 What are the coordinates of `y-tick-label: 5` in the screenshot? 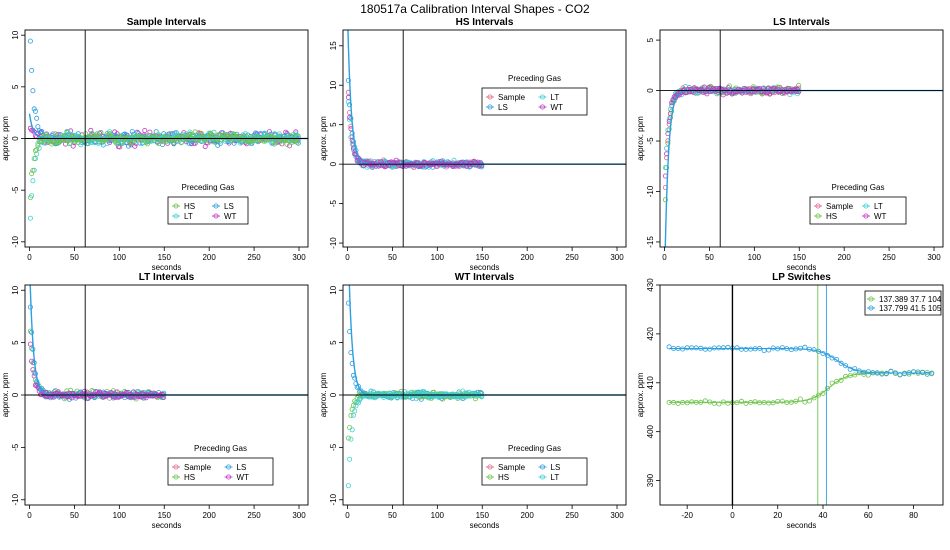 It's located at (333, 342).